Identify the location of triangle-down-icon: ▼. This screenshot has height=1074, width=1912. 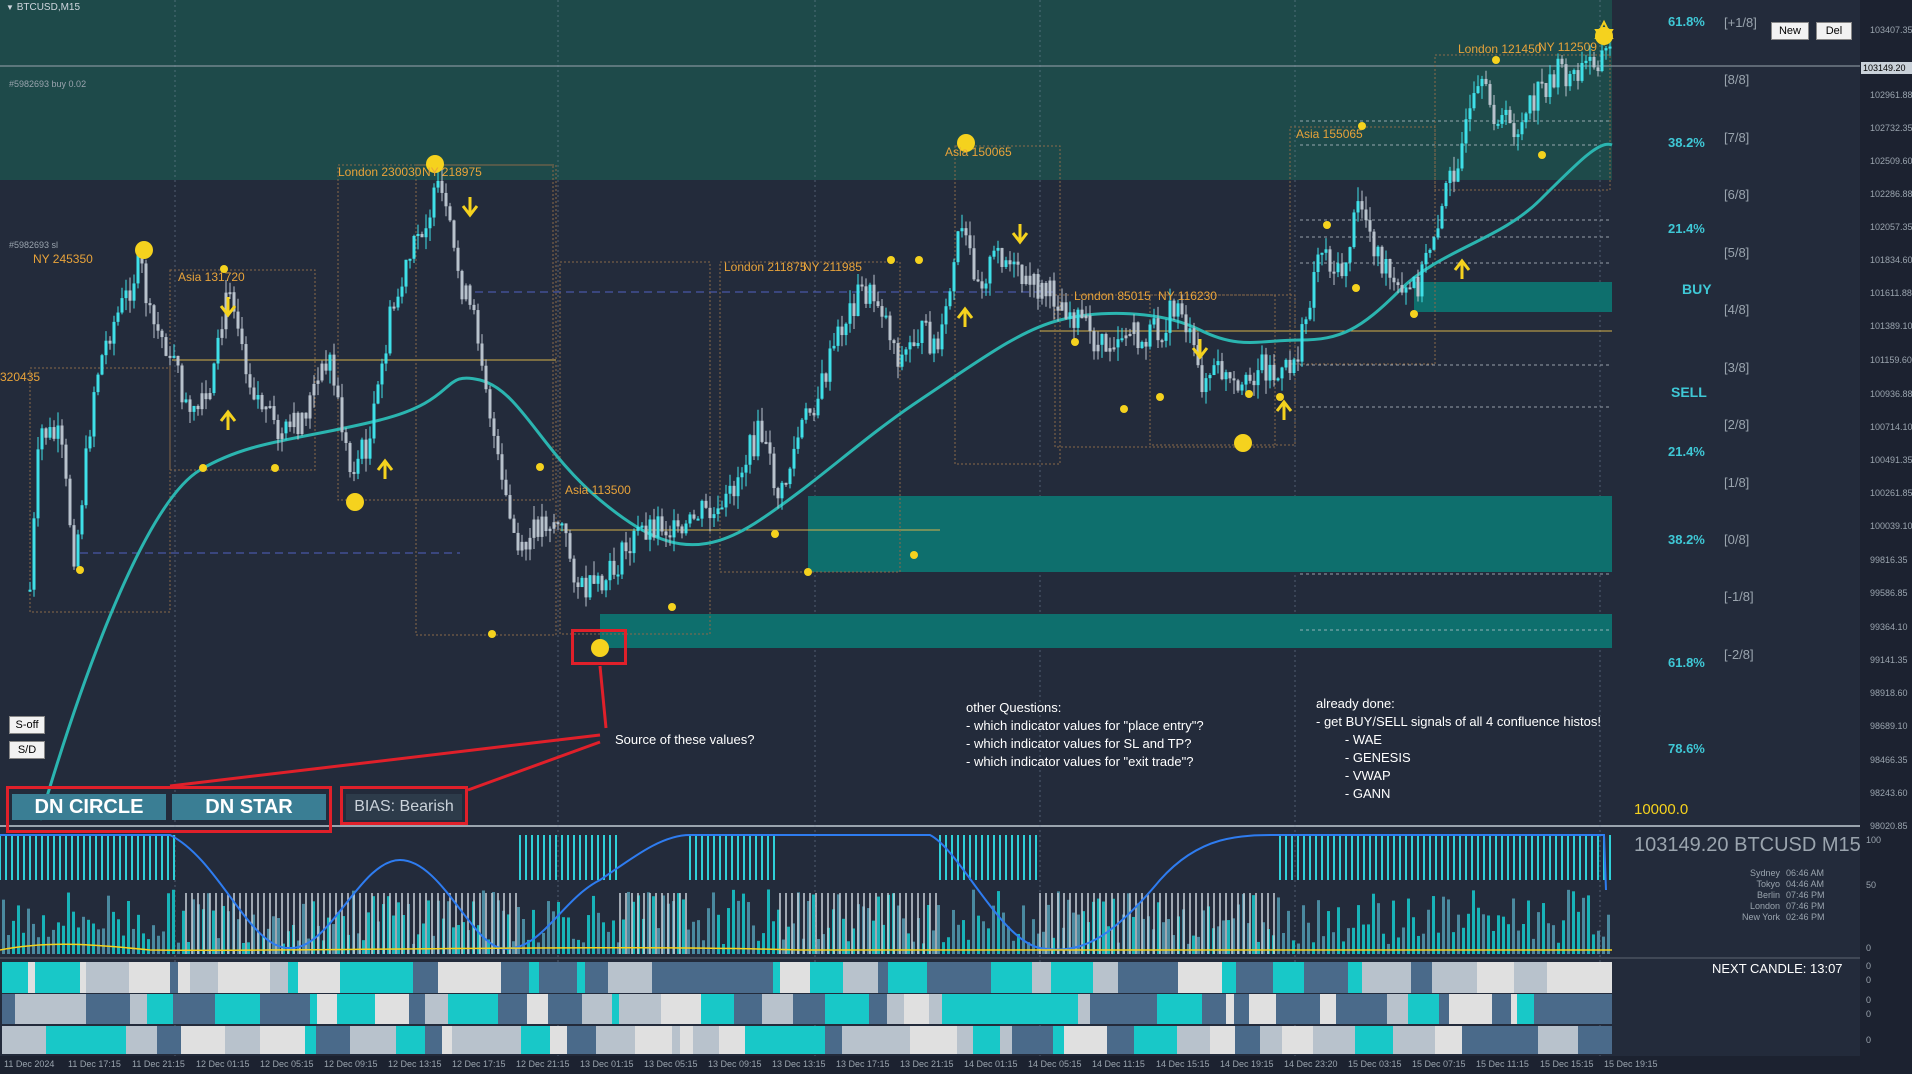
(10, 7).